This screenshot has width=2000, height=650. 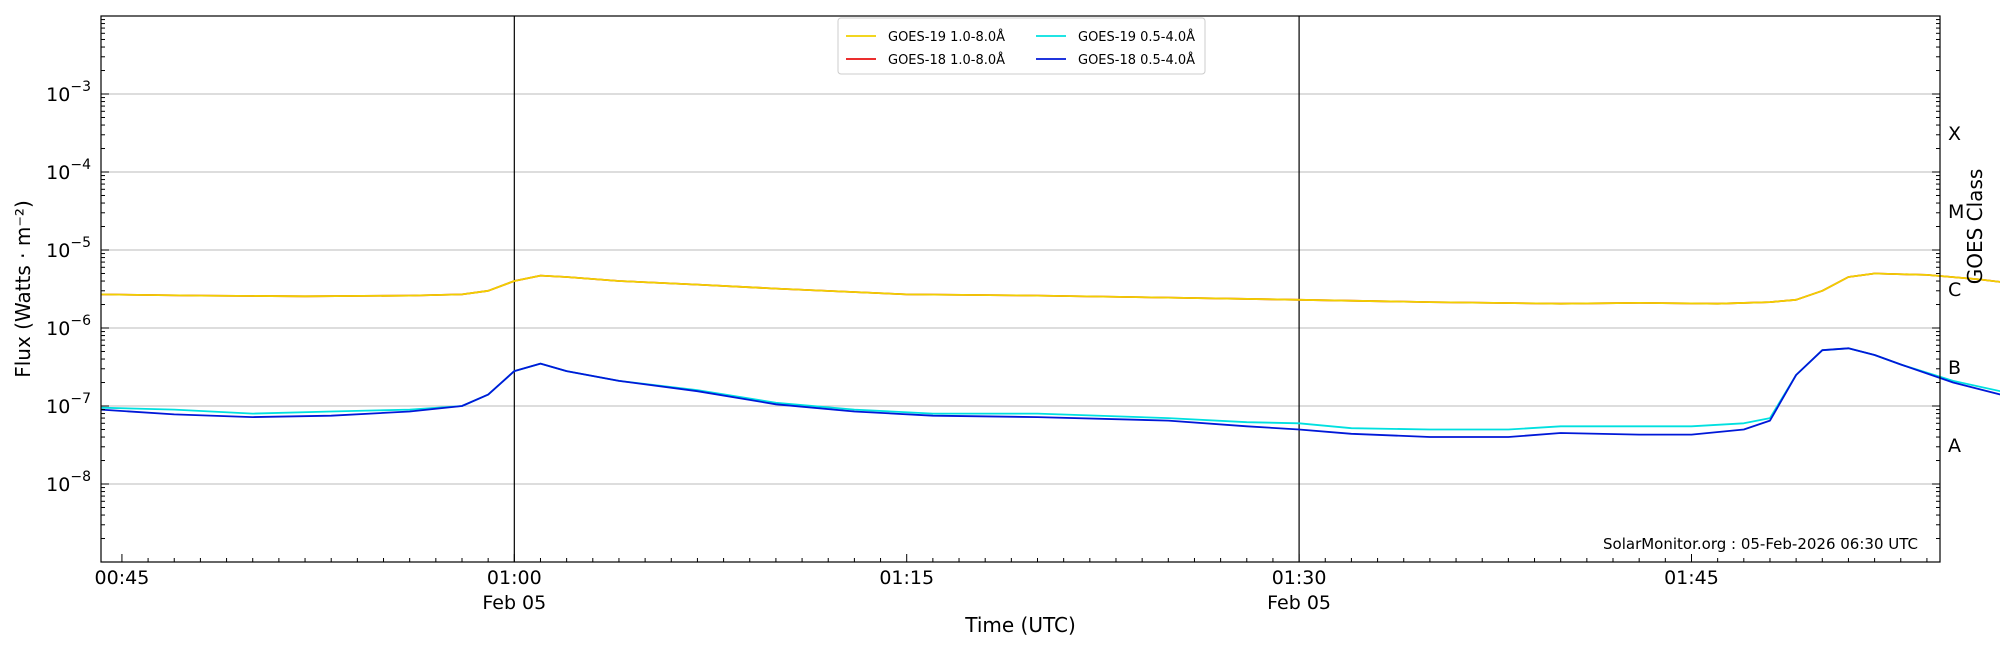 What do you see at coordinates (1975, 227) in the screenshot?
I see `goes-class-axis-title: GOES Class` at bounding box center [1975, 227].